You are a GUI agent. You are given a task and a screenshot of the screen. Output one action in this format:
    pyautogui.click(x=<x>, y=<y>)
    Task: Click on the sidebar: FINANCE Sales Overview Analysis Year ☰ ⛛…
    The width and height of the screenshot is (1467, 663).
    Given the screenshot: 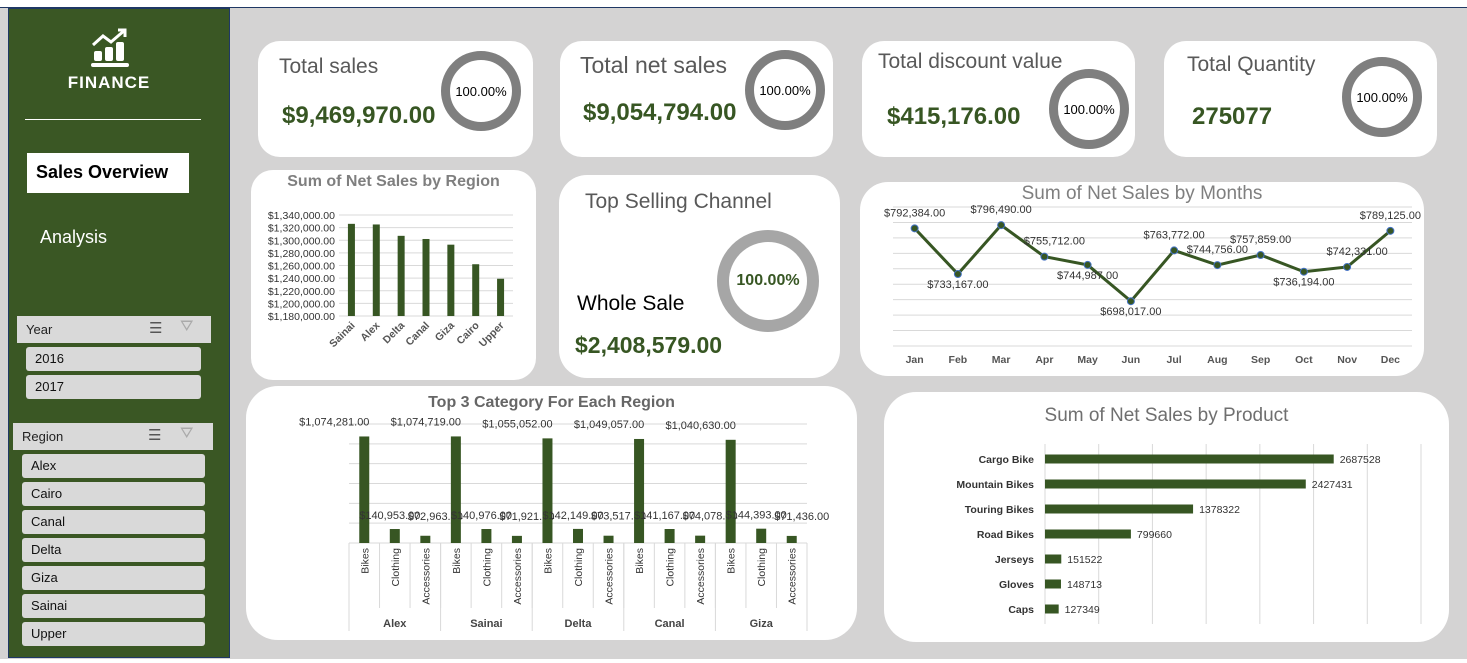 What is the action you would take?
    pyautogui.click(x=119, y=333)
    